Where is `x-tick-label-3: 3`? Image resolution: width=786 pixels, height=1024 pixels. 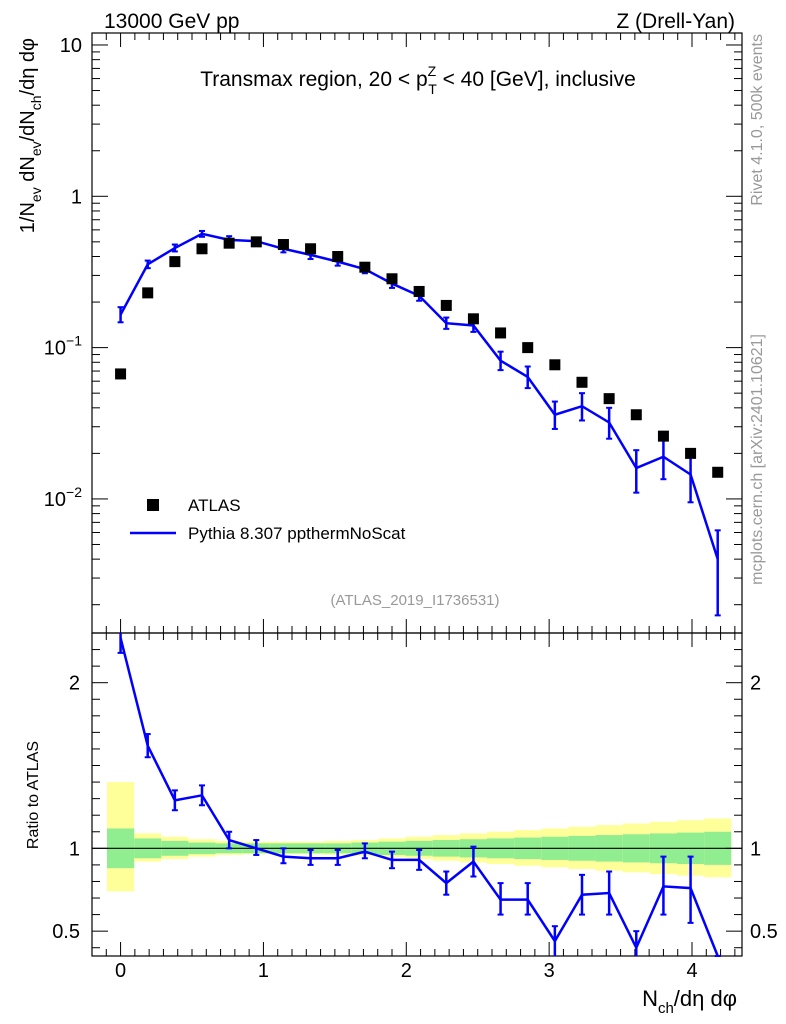
x-tick-label-3: 3 is located at coordinates (549, 971).